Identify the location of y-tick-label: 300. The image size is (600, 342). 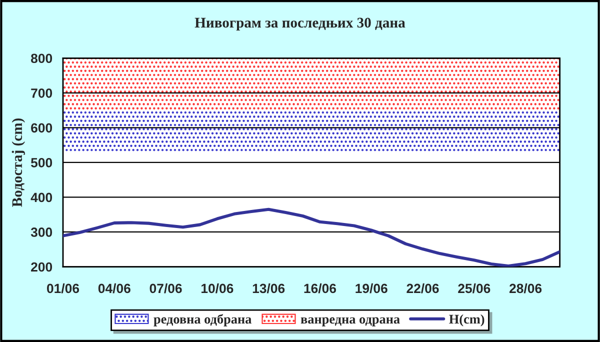
(41, 232).